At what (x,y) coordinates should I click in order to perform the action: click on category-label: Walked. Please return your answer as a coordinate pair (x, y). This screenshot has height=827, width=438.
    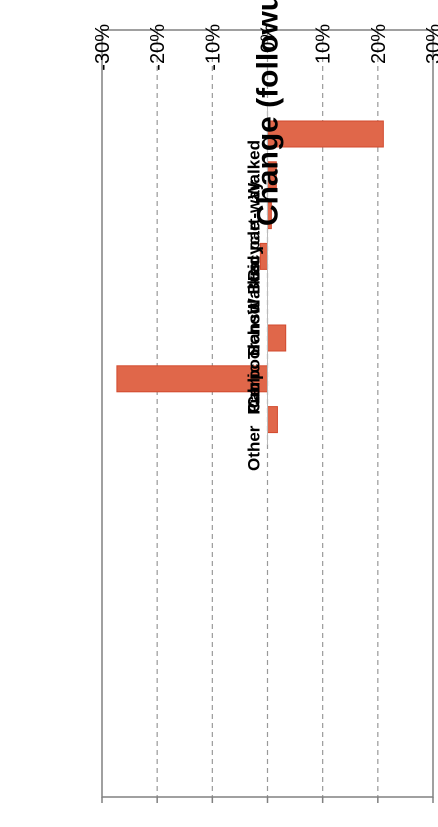
    Looking at the image, I should click on (254, 169).